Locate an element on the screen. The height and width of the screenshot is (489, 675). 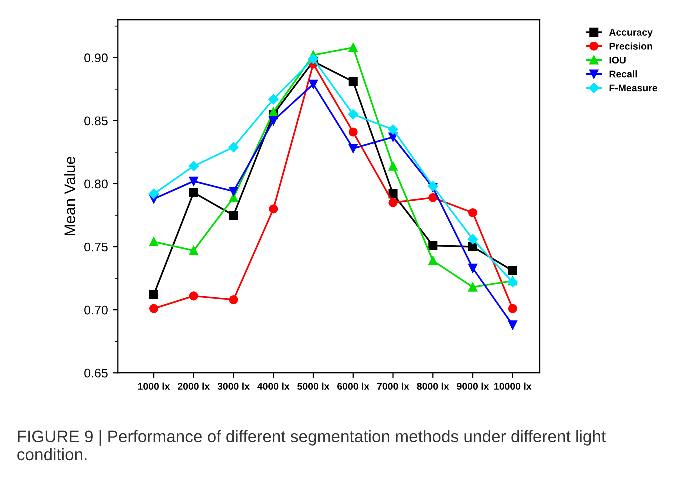
legend-label: IOU is located at coordinates (618, 60).